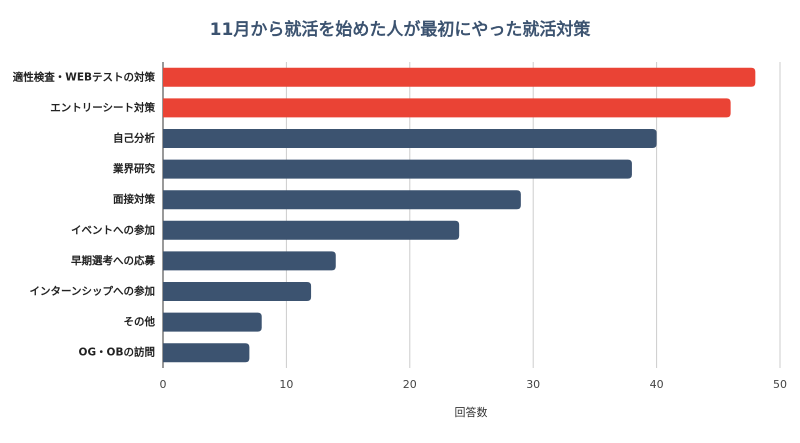 Image resolution: width=800 pixels, height=443 pixels. Describe the element at coordinates (780, 384) in the screenshot. I see `x-tick-label: 50` at that location.